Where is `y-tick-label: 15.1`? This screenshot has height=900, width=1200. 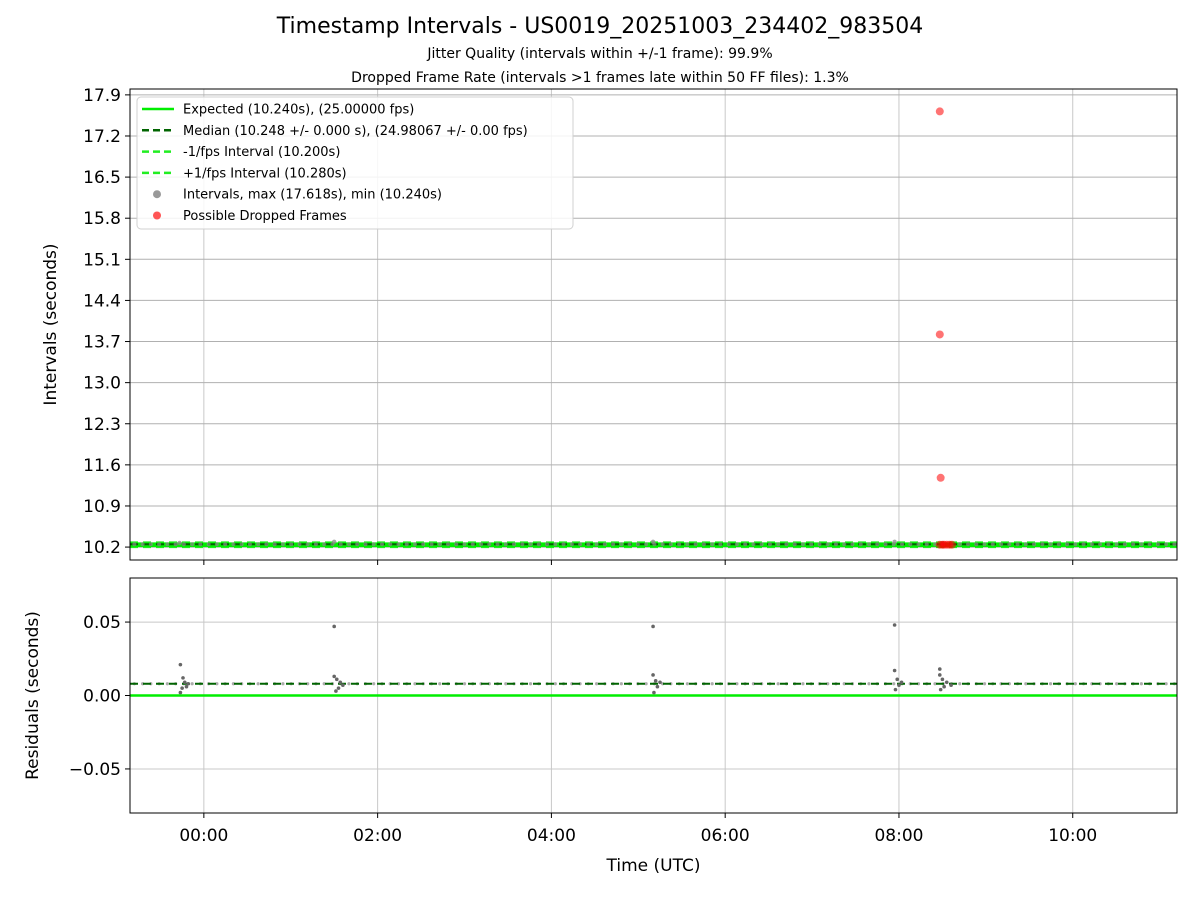 y-tick-label: 15.1 is located at coordinates (102, 260).